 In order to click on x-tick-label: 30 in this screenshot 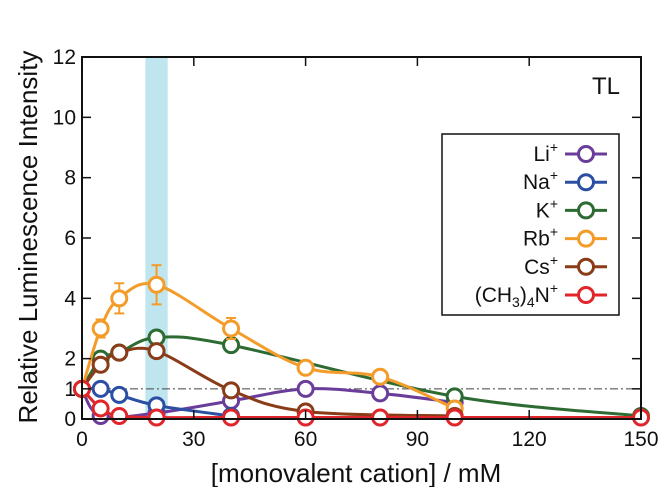, I will do `click(193, 439)`.